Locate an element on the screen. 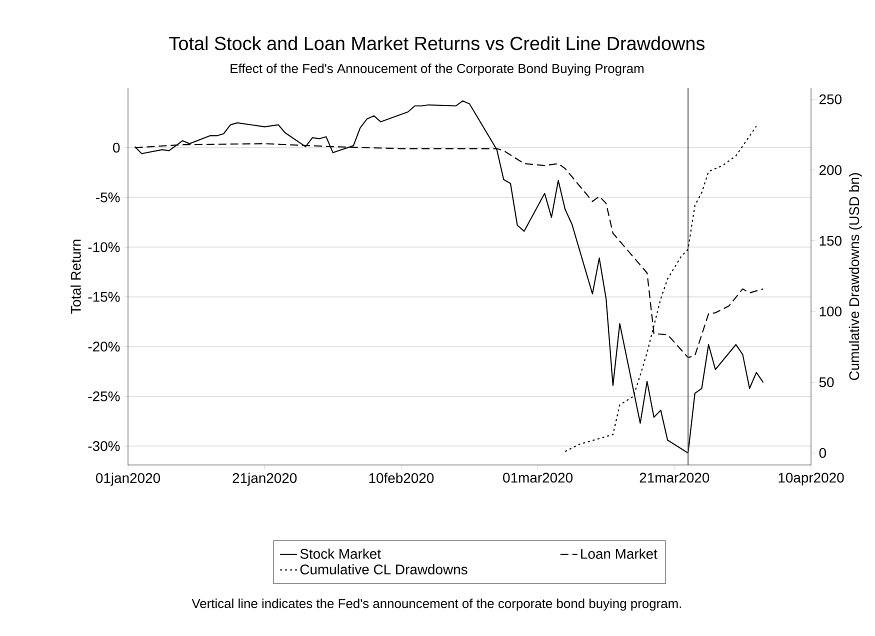 Image resolution: width=875 pixels, height=636 pixels. y-tick-label: -25% is located at coordinates (104, 396).